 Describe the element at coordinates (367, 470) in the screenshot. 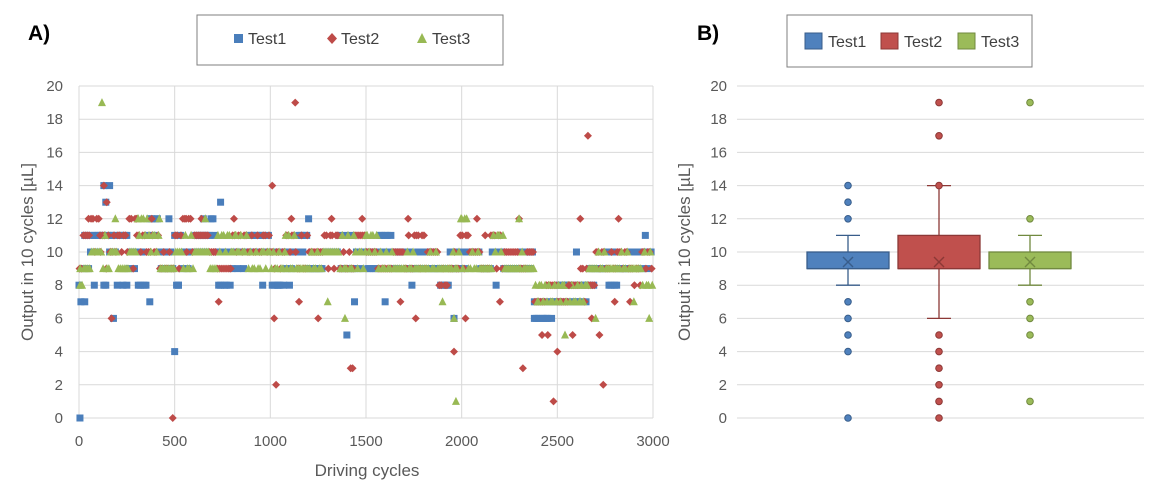

I see `scatter-x-axis-title: Driving cycles` at that location.